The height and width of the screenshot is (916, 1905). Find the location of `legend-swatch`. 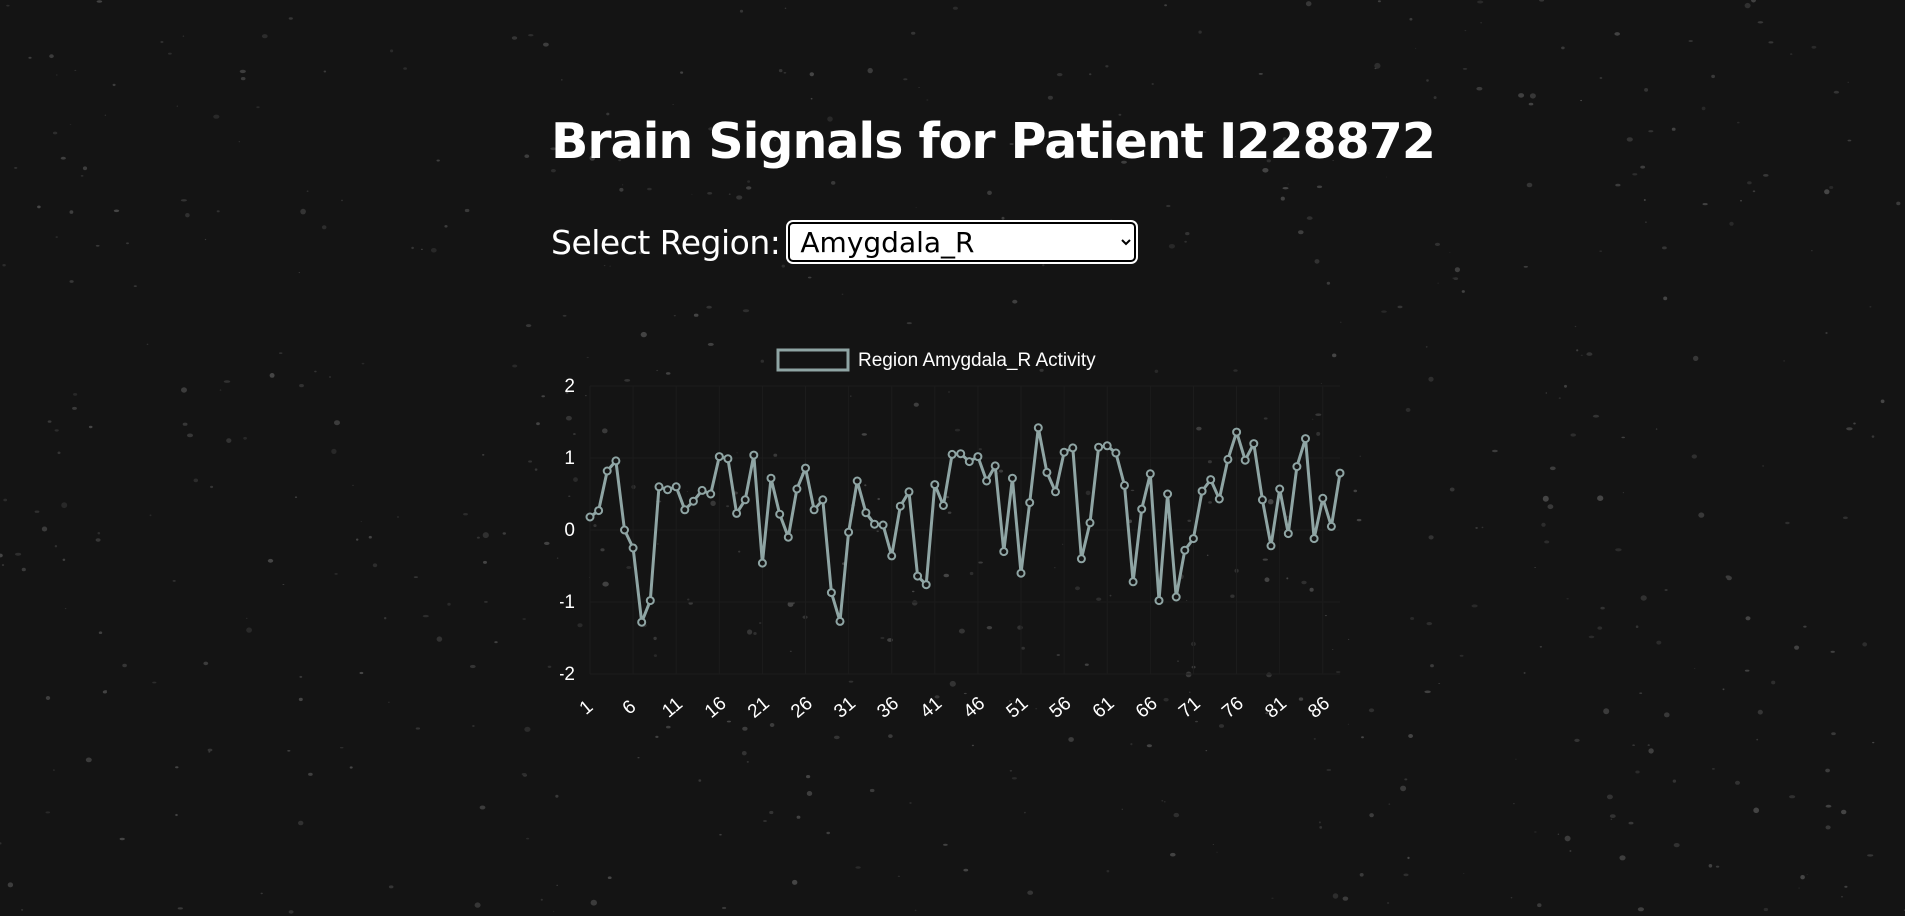

legend-swatch is located at coordinates (813, 360).